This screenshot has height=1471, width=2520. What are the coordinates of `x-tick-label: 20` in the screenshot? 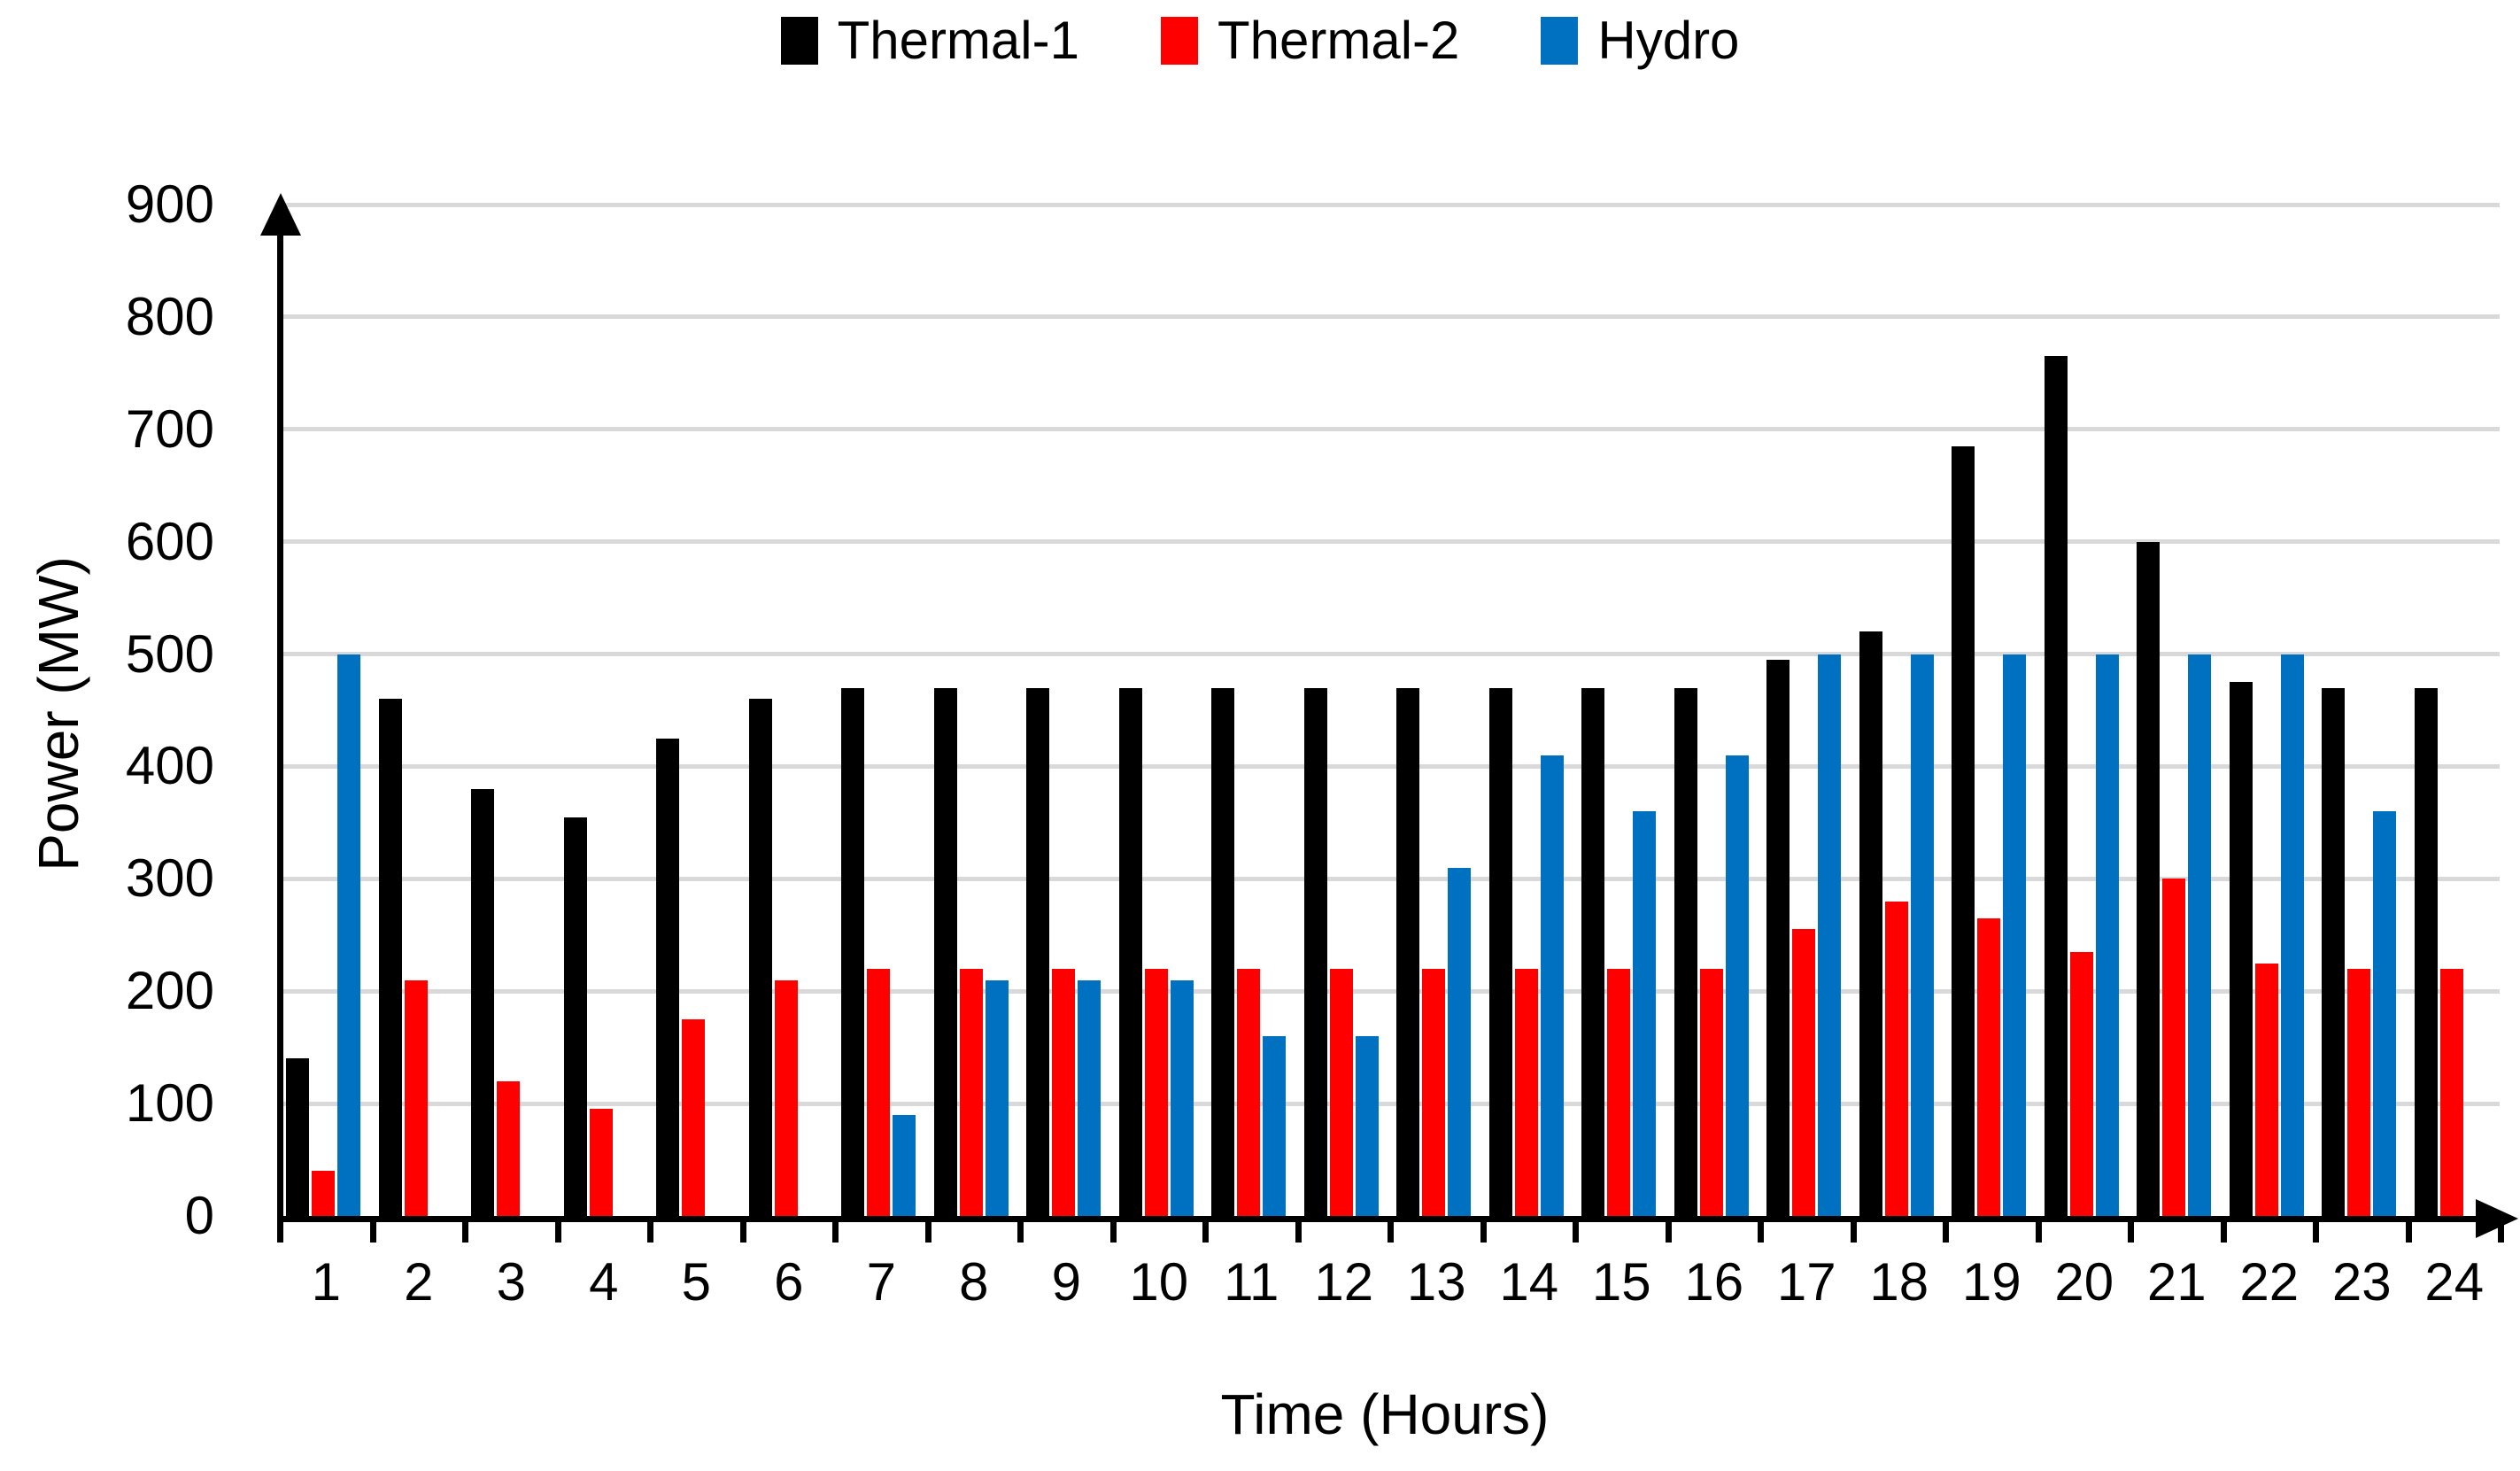 It's located at (2084, 1282).